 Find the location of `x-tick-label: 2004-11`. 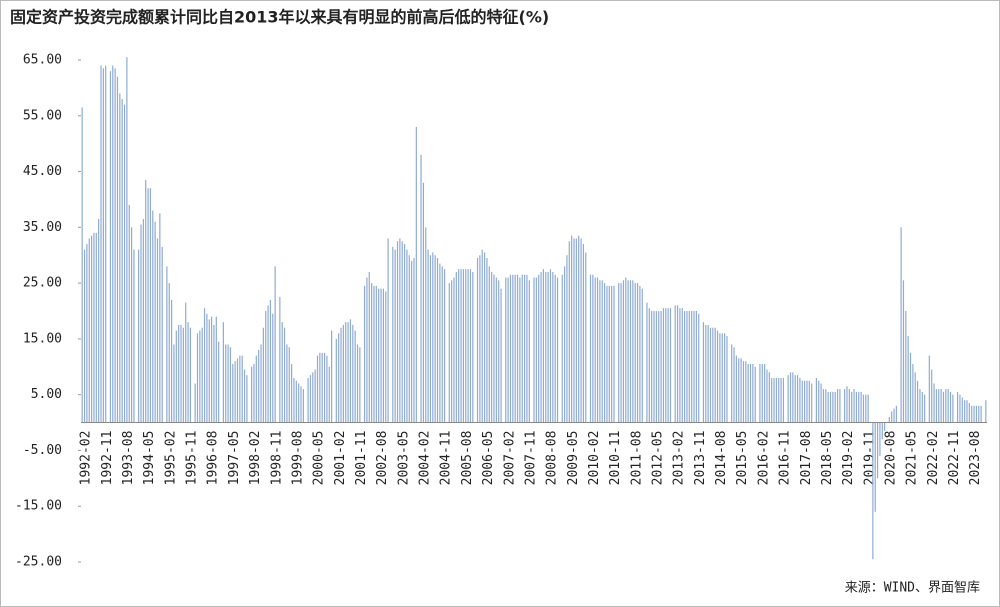

x-tick-label: 2004-11 is located at coordinates (446, 458).